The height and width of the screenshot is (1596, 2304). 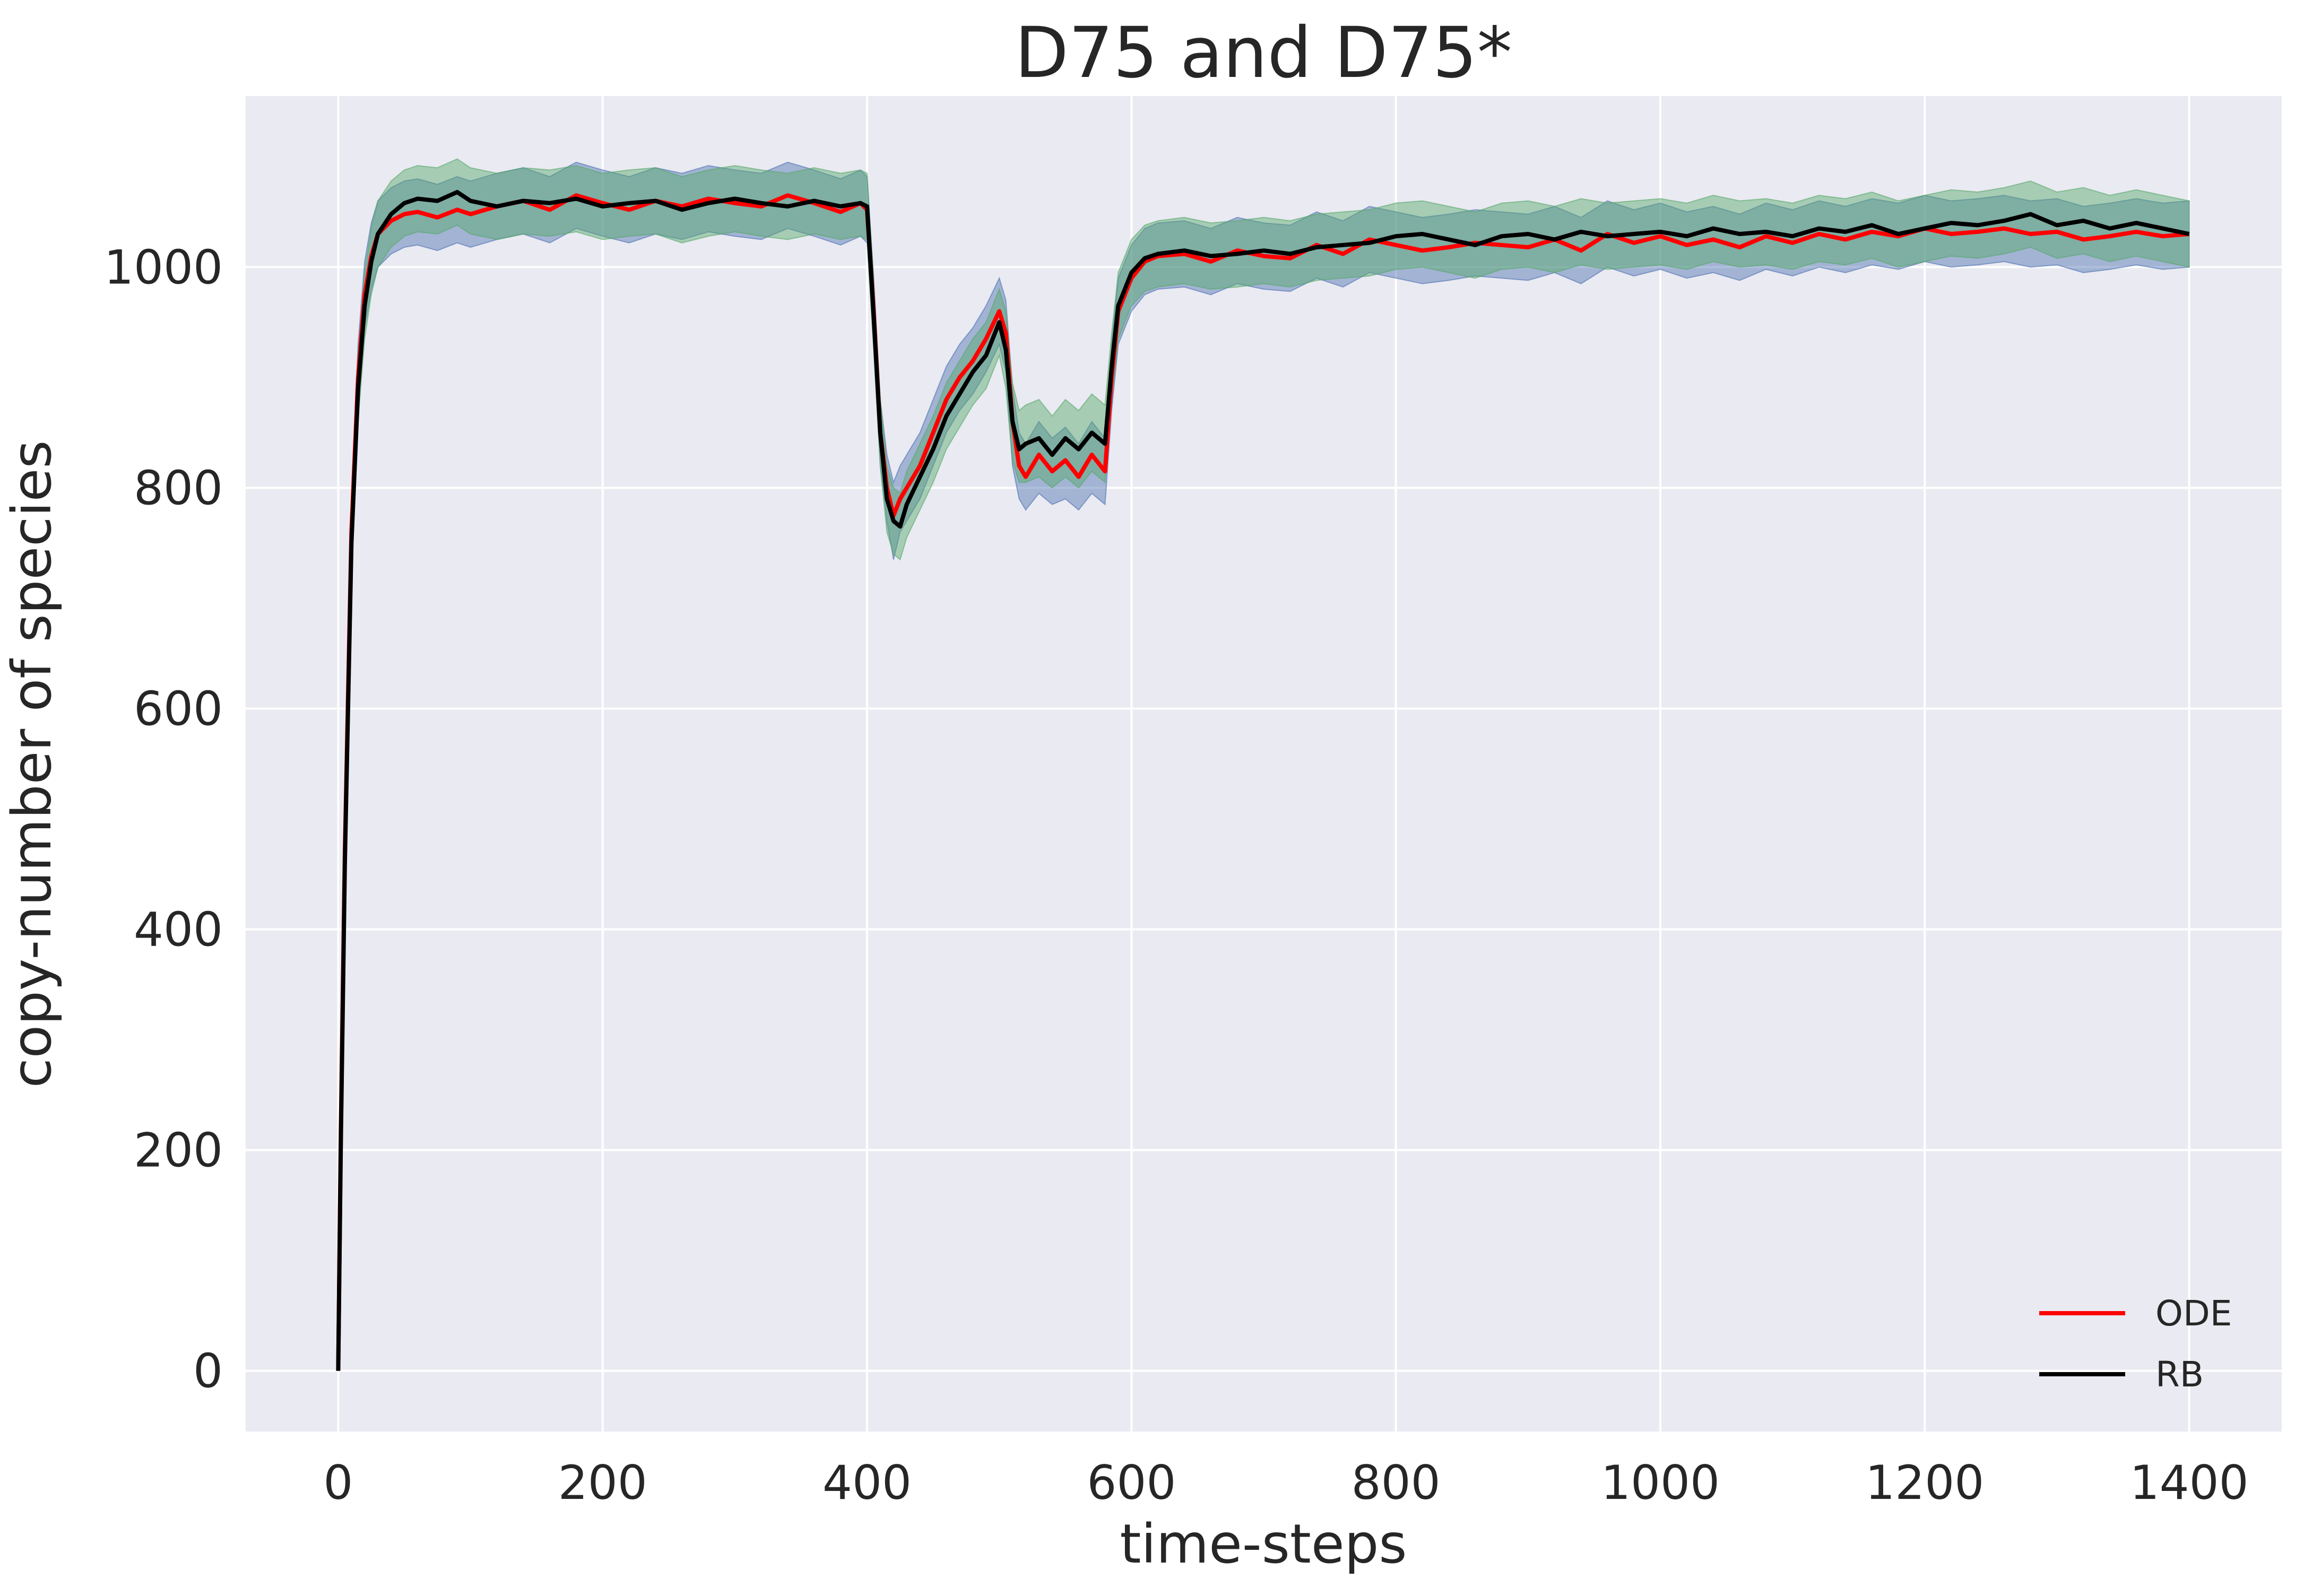 I want to click on y-tick-label: 200, so click(x=178, y=1150).